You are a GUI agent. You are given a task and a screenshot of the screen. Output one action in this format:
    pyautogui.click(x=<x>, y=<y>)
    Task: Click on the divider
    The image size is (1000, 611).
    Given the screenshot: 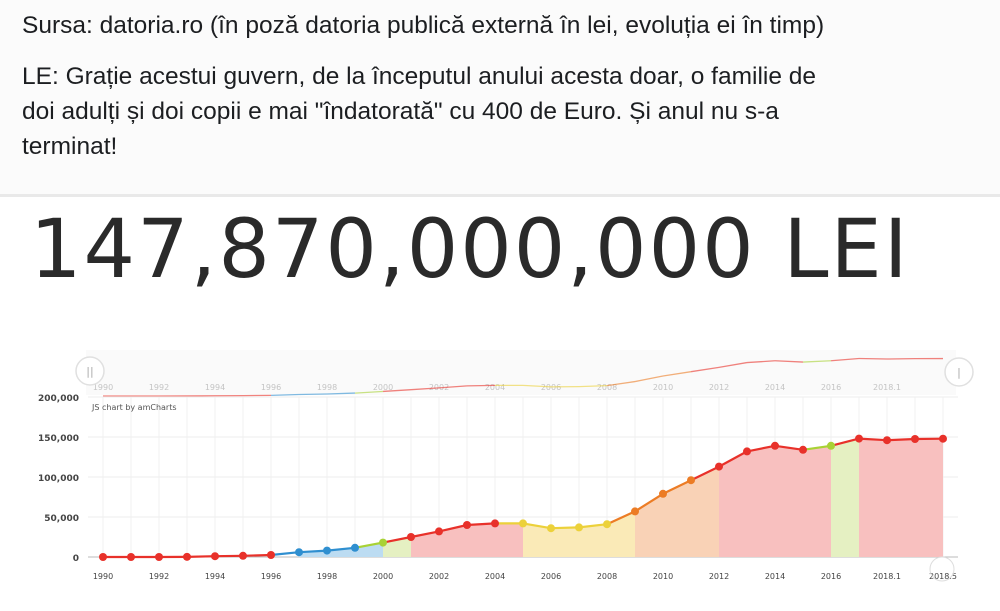 What is the action you would take?
    pyautogui.click(x=500, y=195)
    